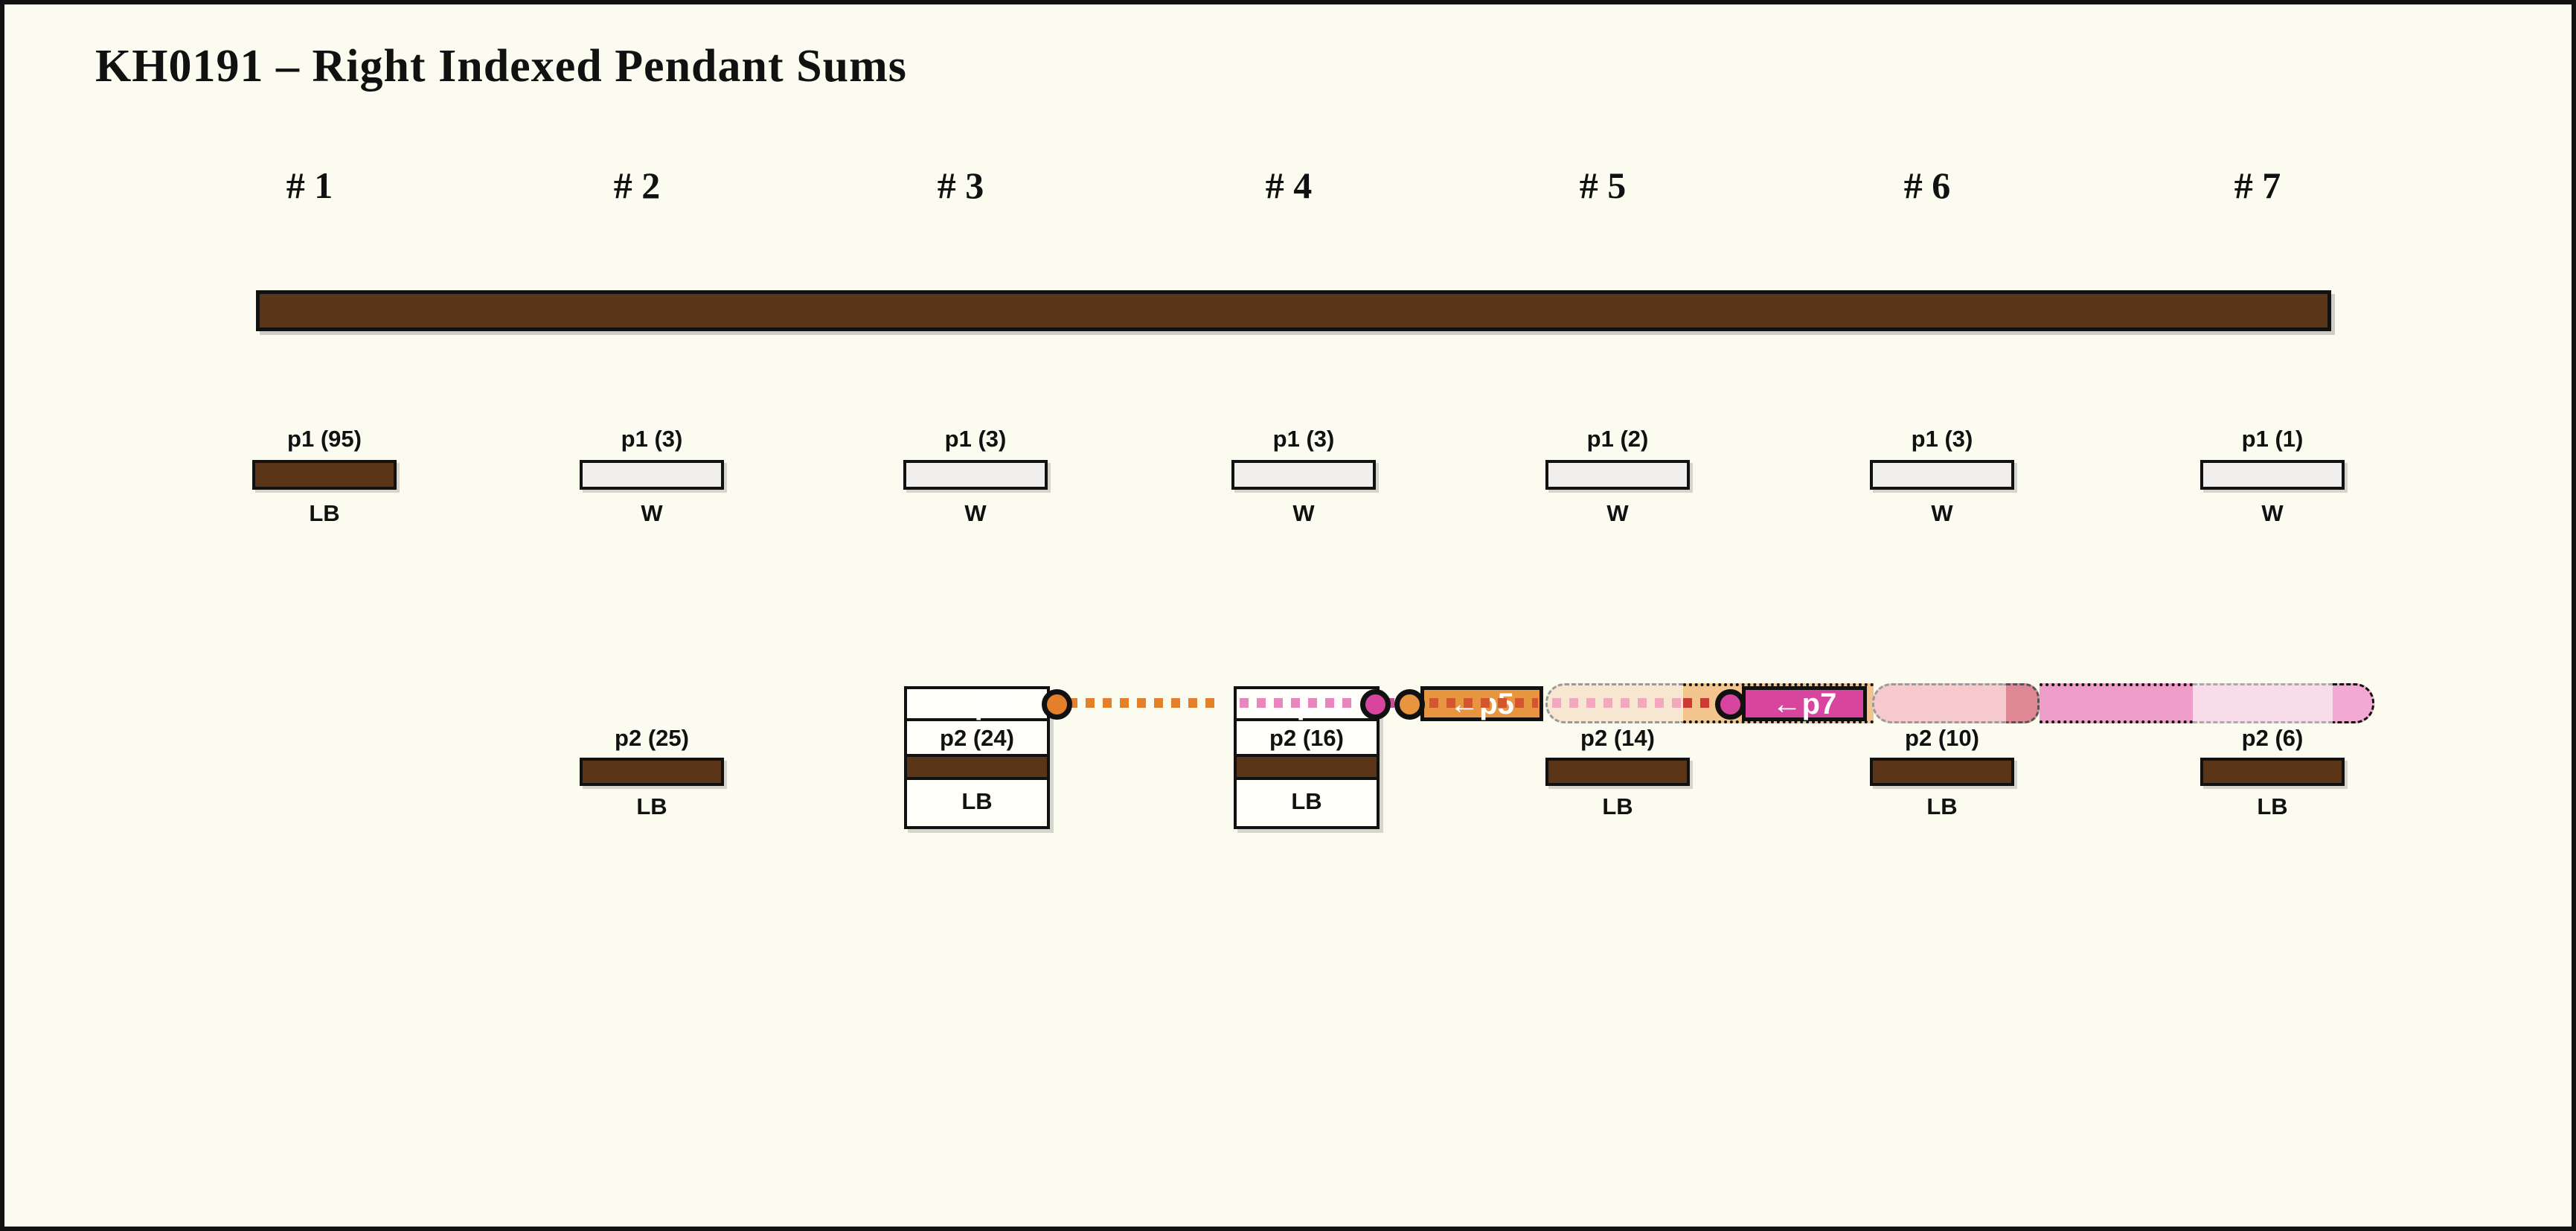 The width and height of the screenshot is (2576, 1231). What do you see at coordinates (501, 67) in the screenshot?
I see `page-title: KH0191 – Right Indexed Pendant Sums` at bounding box center [501, 67].